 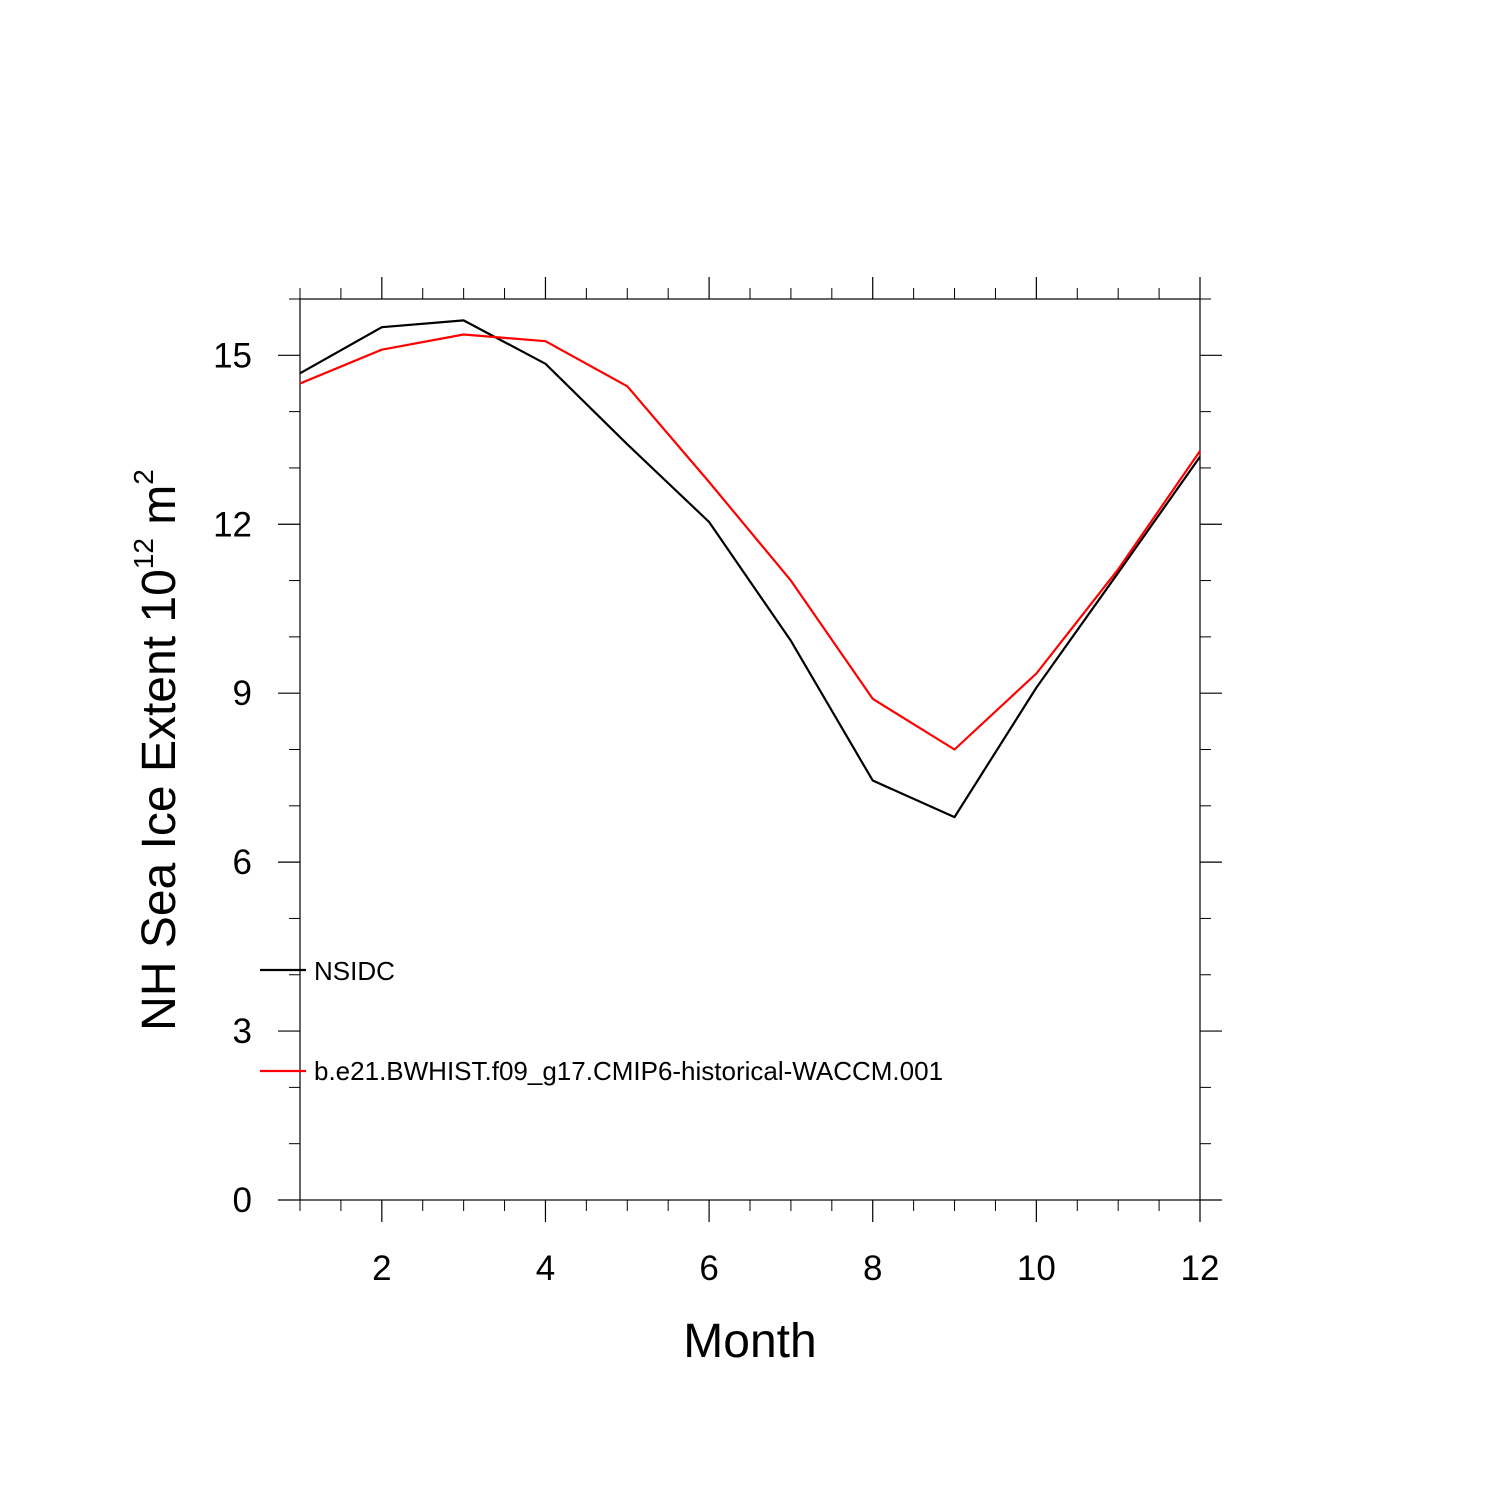 I want to click on legend-entry-nsidc: NSIDC, so click(x=327, y=971).